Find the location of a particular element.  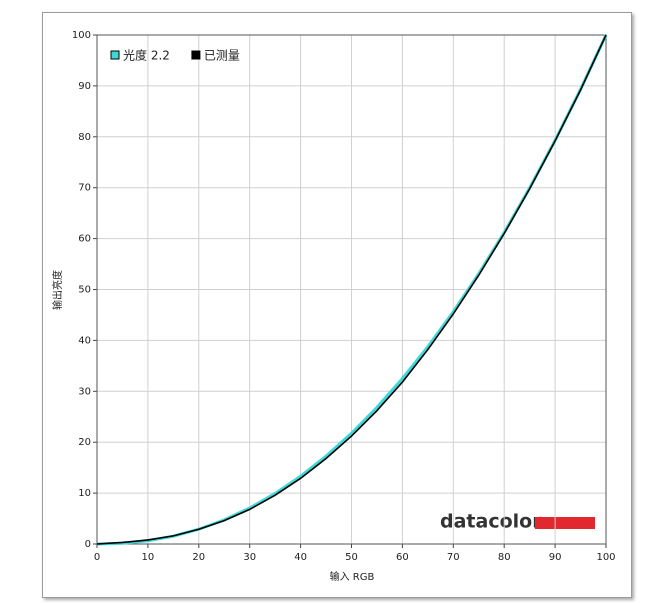

x-axis-label: 输入 RGB is located at coordinates (352, 576).